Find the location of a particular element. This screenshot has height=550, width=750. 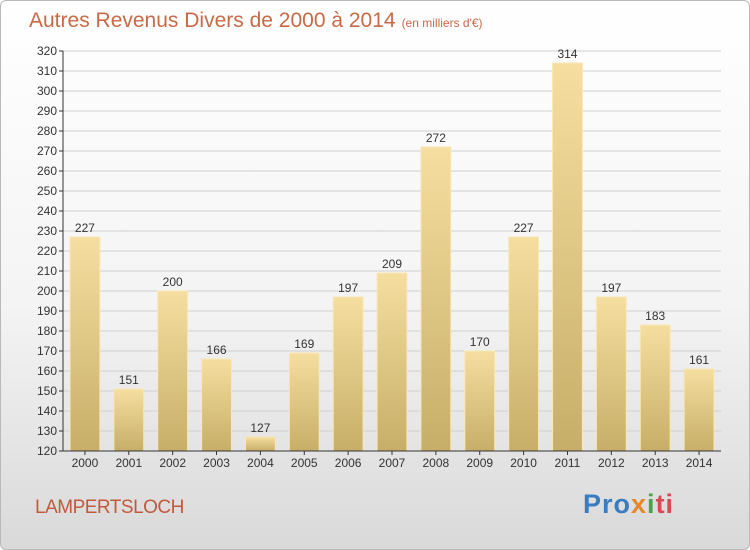

y-tick-label: 310 is located at coordinates (47, 71).